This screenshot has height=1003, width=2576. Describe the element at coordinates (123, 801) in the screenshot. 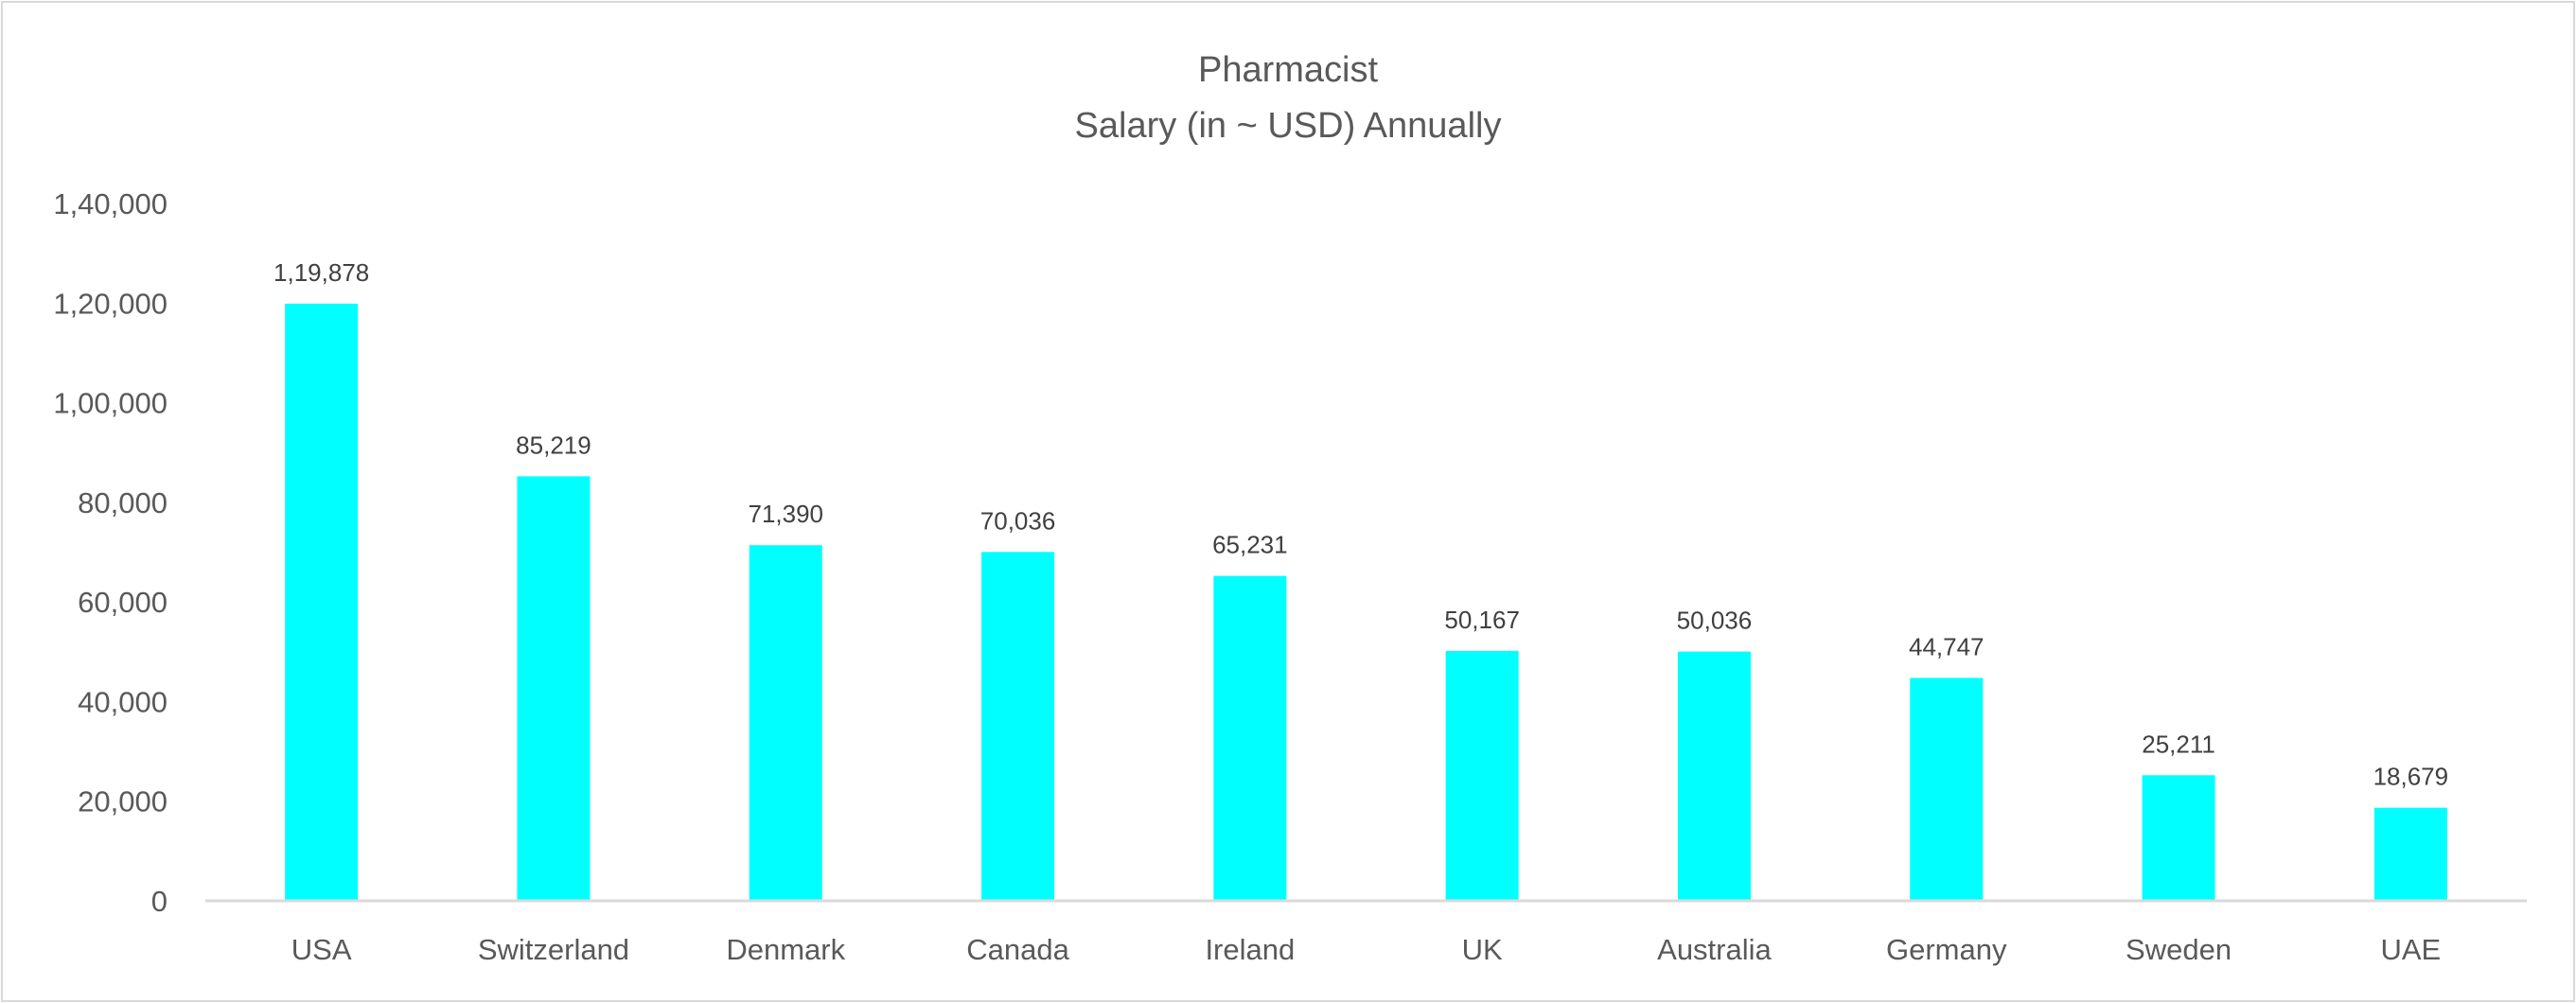

I see `y-tick-label: 20,000` at that location.